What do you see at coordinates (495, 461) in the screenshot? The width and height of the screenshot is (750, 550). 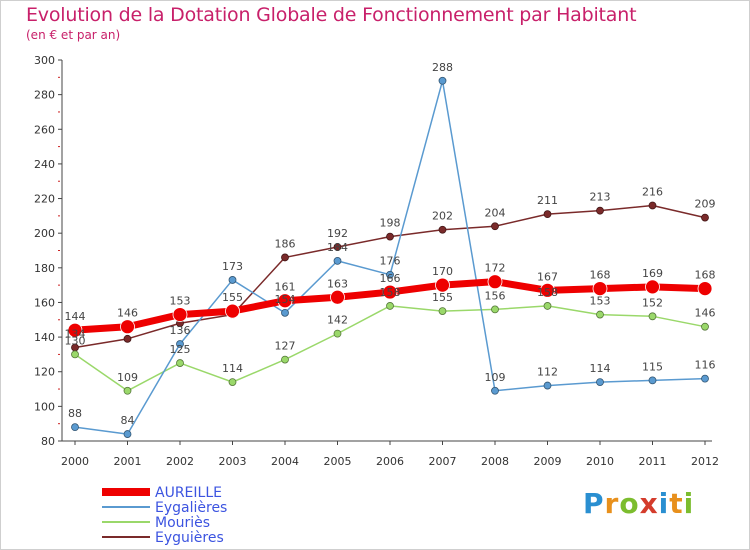 I see `x-tick-label: 2008` at bounding box center [495, 461].